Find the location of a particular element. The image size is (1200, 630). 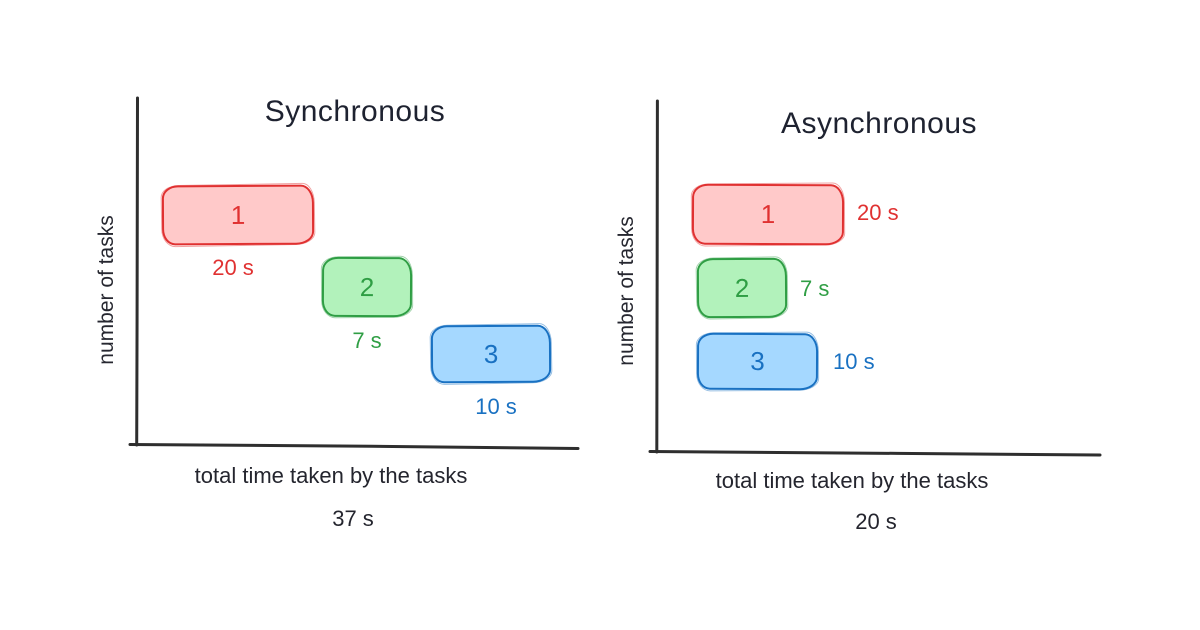

async-x-axis-line is located at coordinates (875, 453).